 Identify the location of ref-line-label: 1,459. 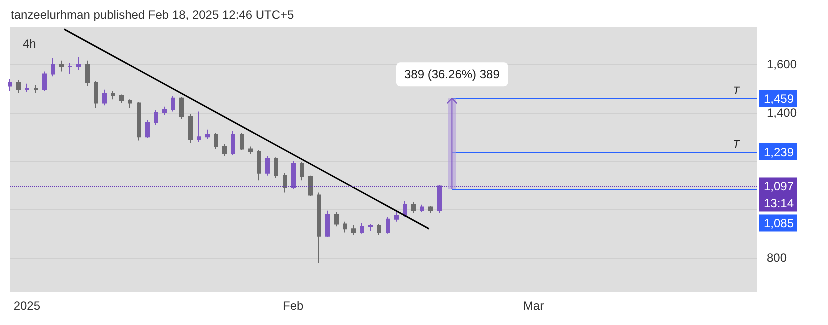
(779, 99).